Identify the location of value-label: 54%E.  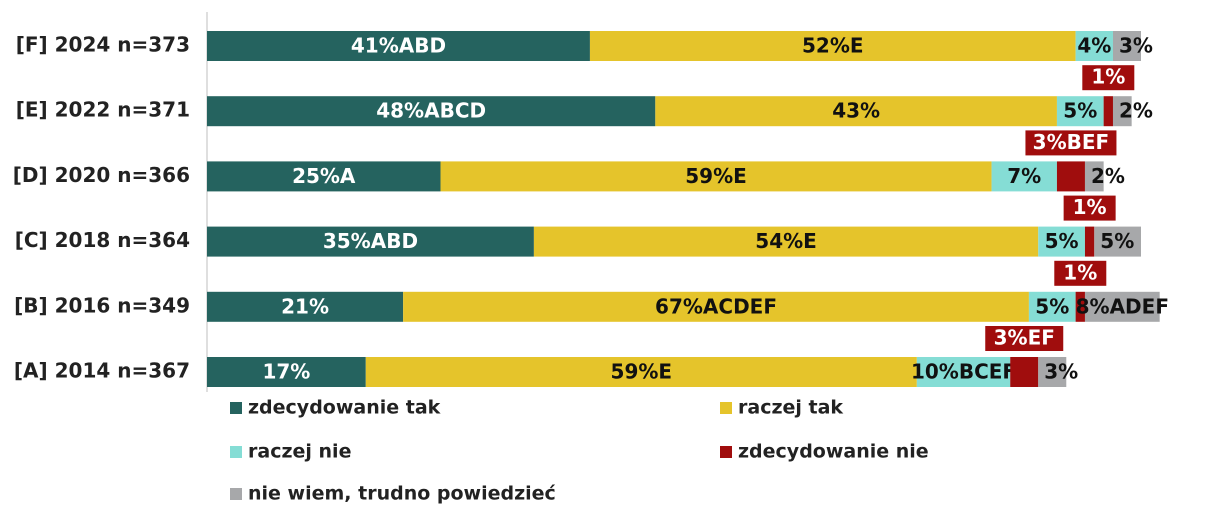
(786, 241).